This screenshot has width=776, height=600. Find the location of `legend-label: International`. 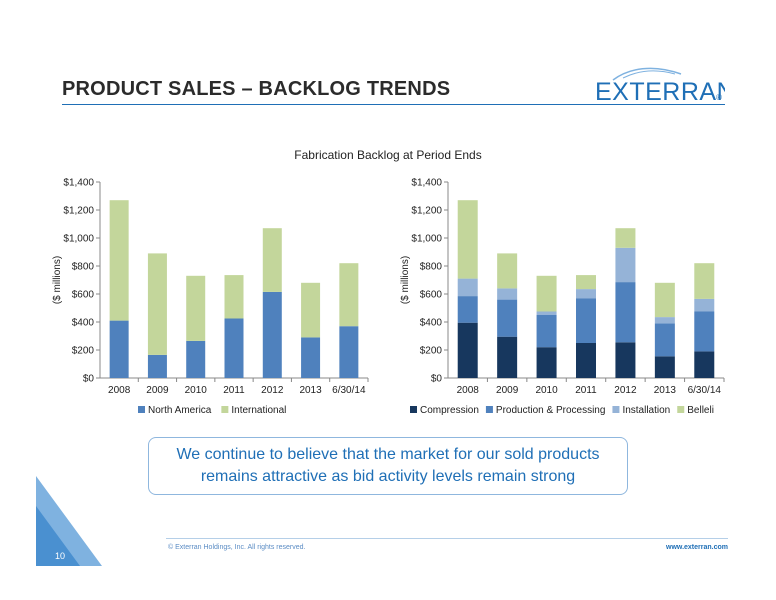

legend-label: International is located at coordinates (258, 410).